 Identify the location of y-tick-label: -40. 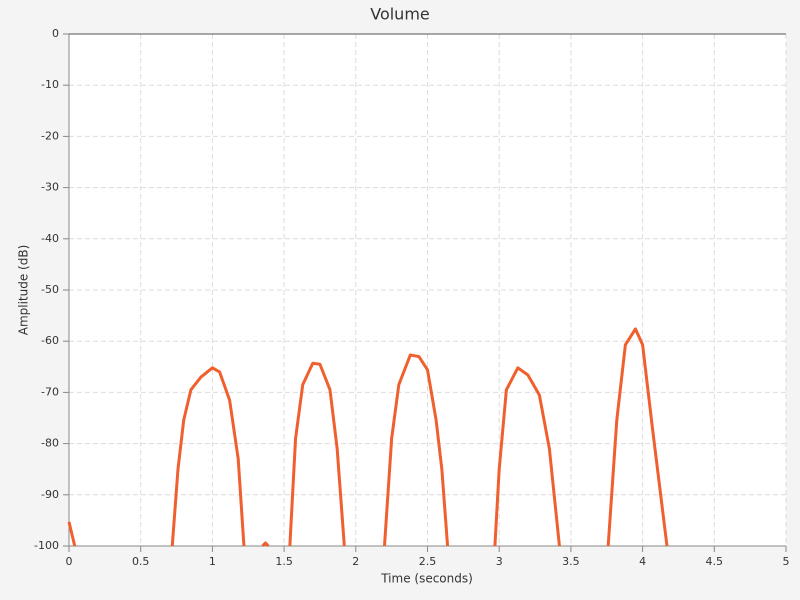
(50, 238).